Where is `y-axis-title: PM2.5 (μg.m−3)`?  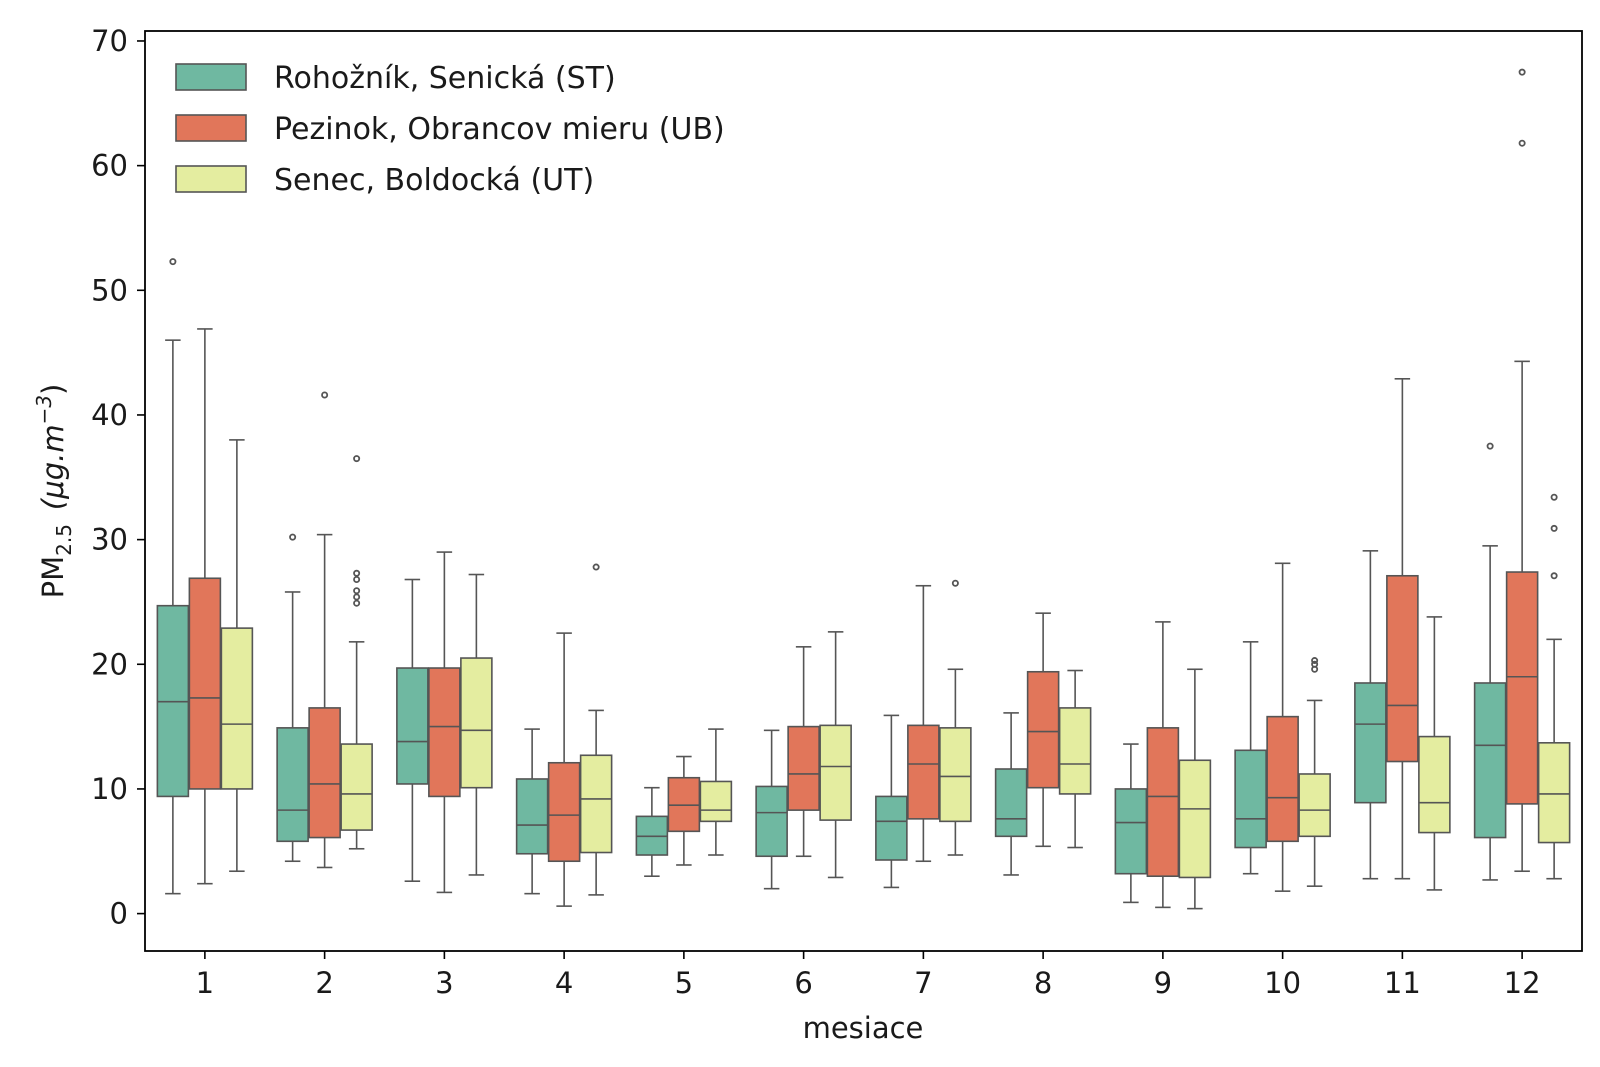
y-axis-title: PM2.5 (μg.m−3) is located at coordinates (54, 491).